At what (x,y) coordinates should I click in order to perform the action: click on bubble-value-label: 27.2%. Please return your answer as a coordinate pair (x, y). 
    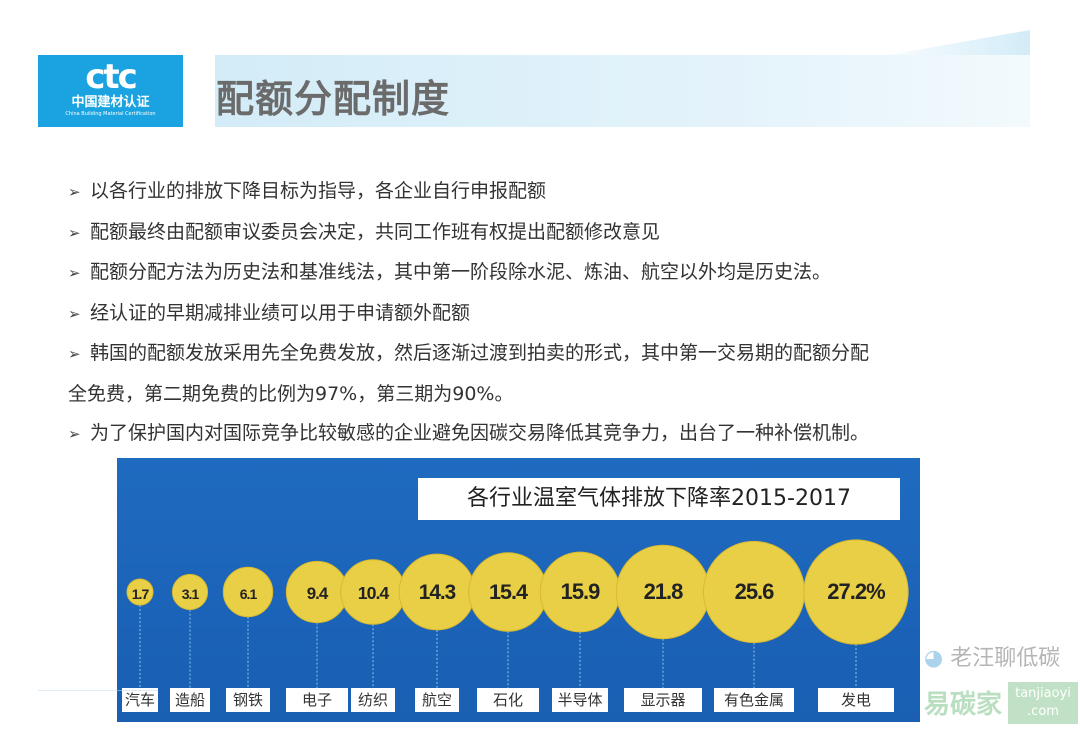
    Looking at the image, I should click on (856, 591).